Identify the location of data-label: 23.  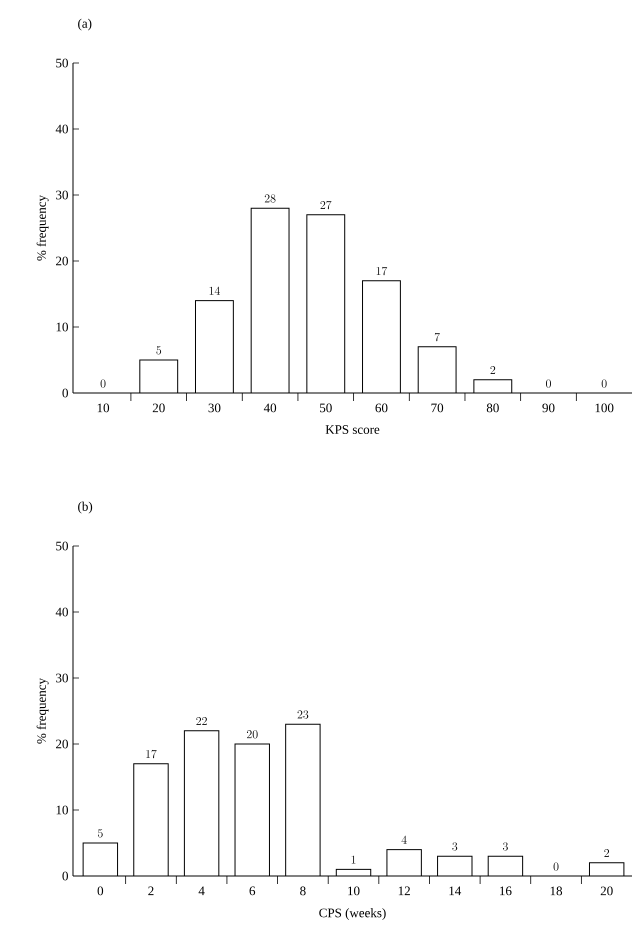
(303, 714).